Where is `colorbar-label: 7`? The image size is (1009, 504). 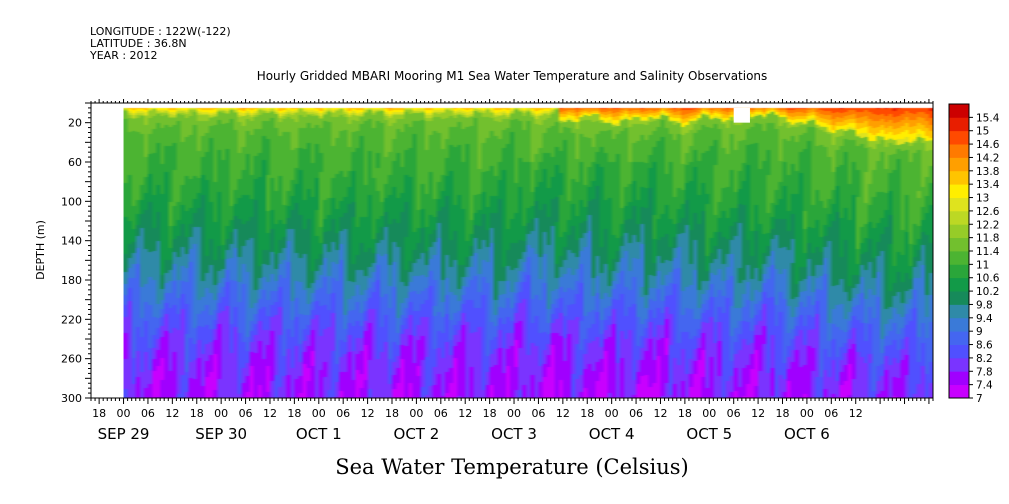
colorbar-label: 7 is located at coordinates (979, 399).